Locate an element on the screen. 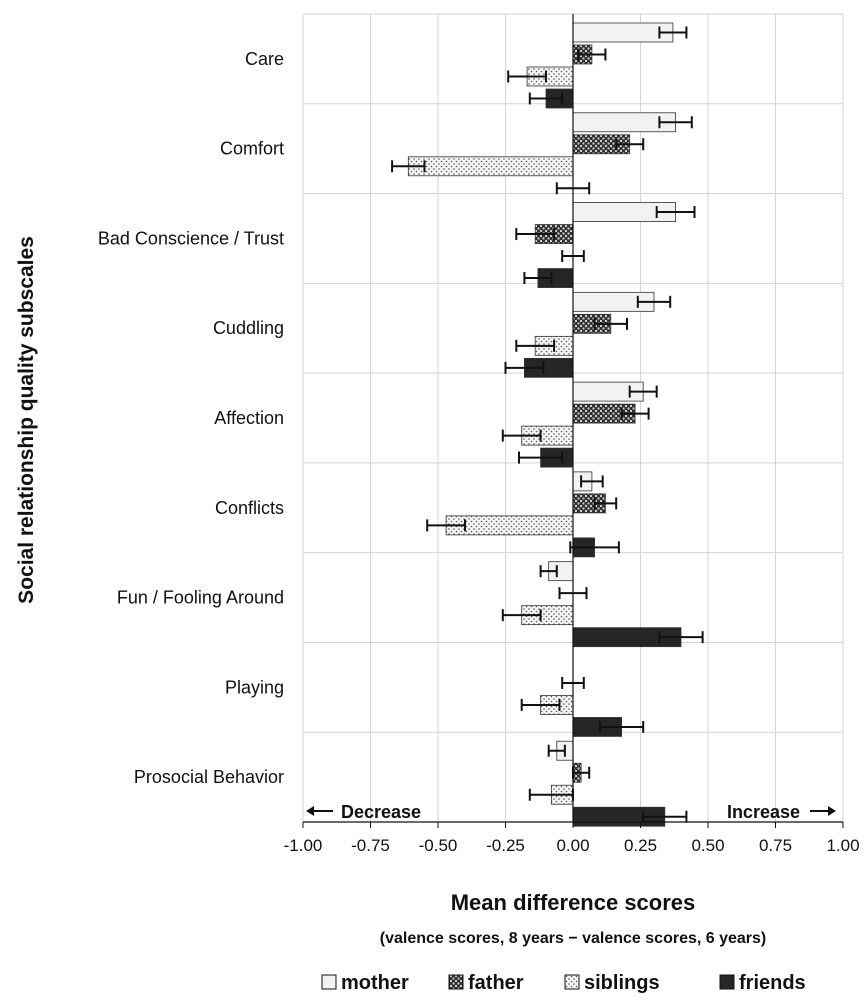 This screenshot has width=866, height=1001. legend-item-father: father is located at coordinates (486, 983).